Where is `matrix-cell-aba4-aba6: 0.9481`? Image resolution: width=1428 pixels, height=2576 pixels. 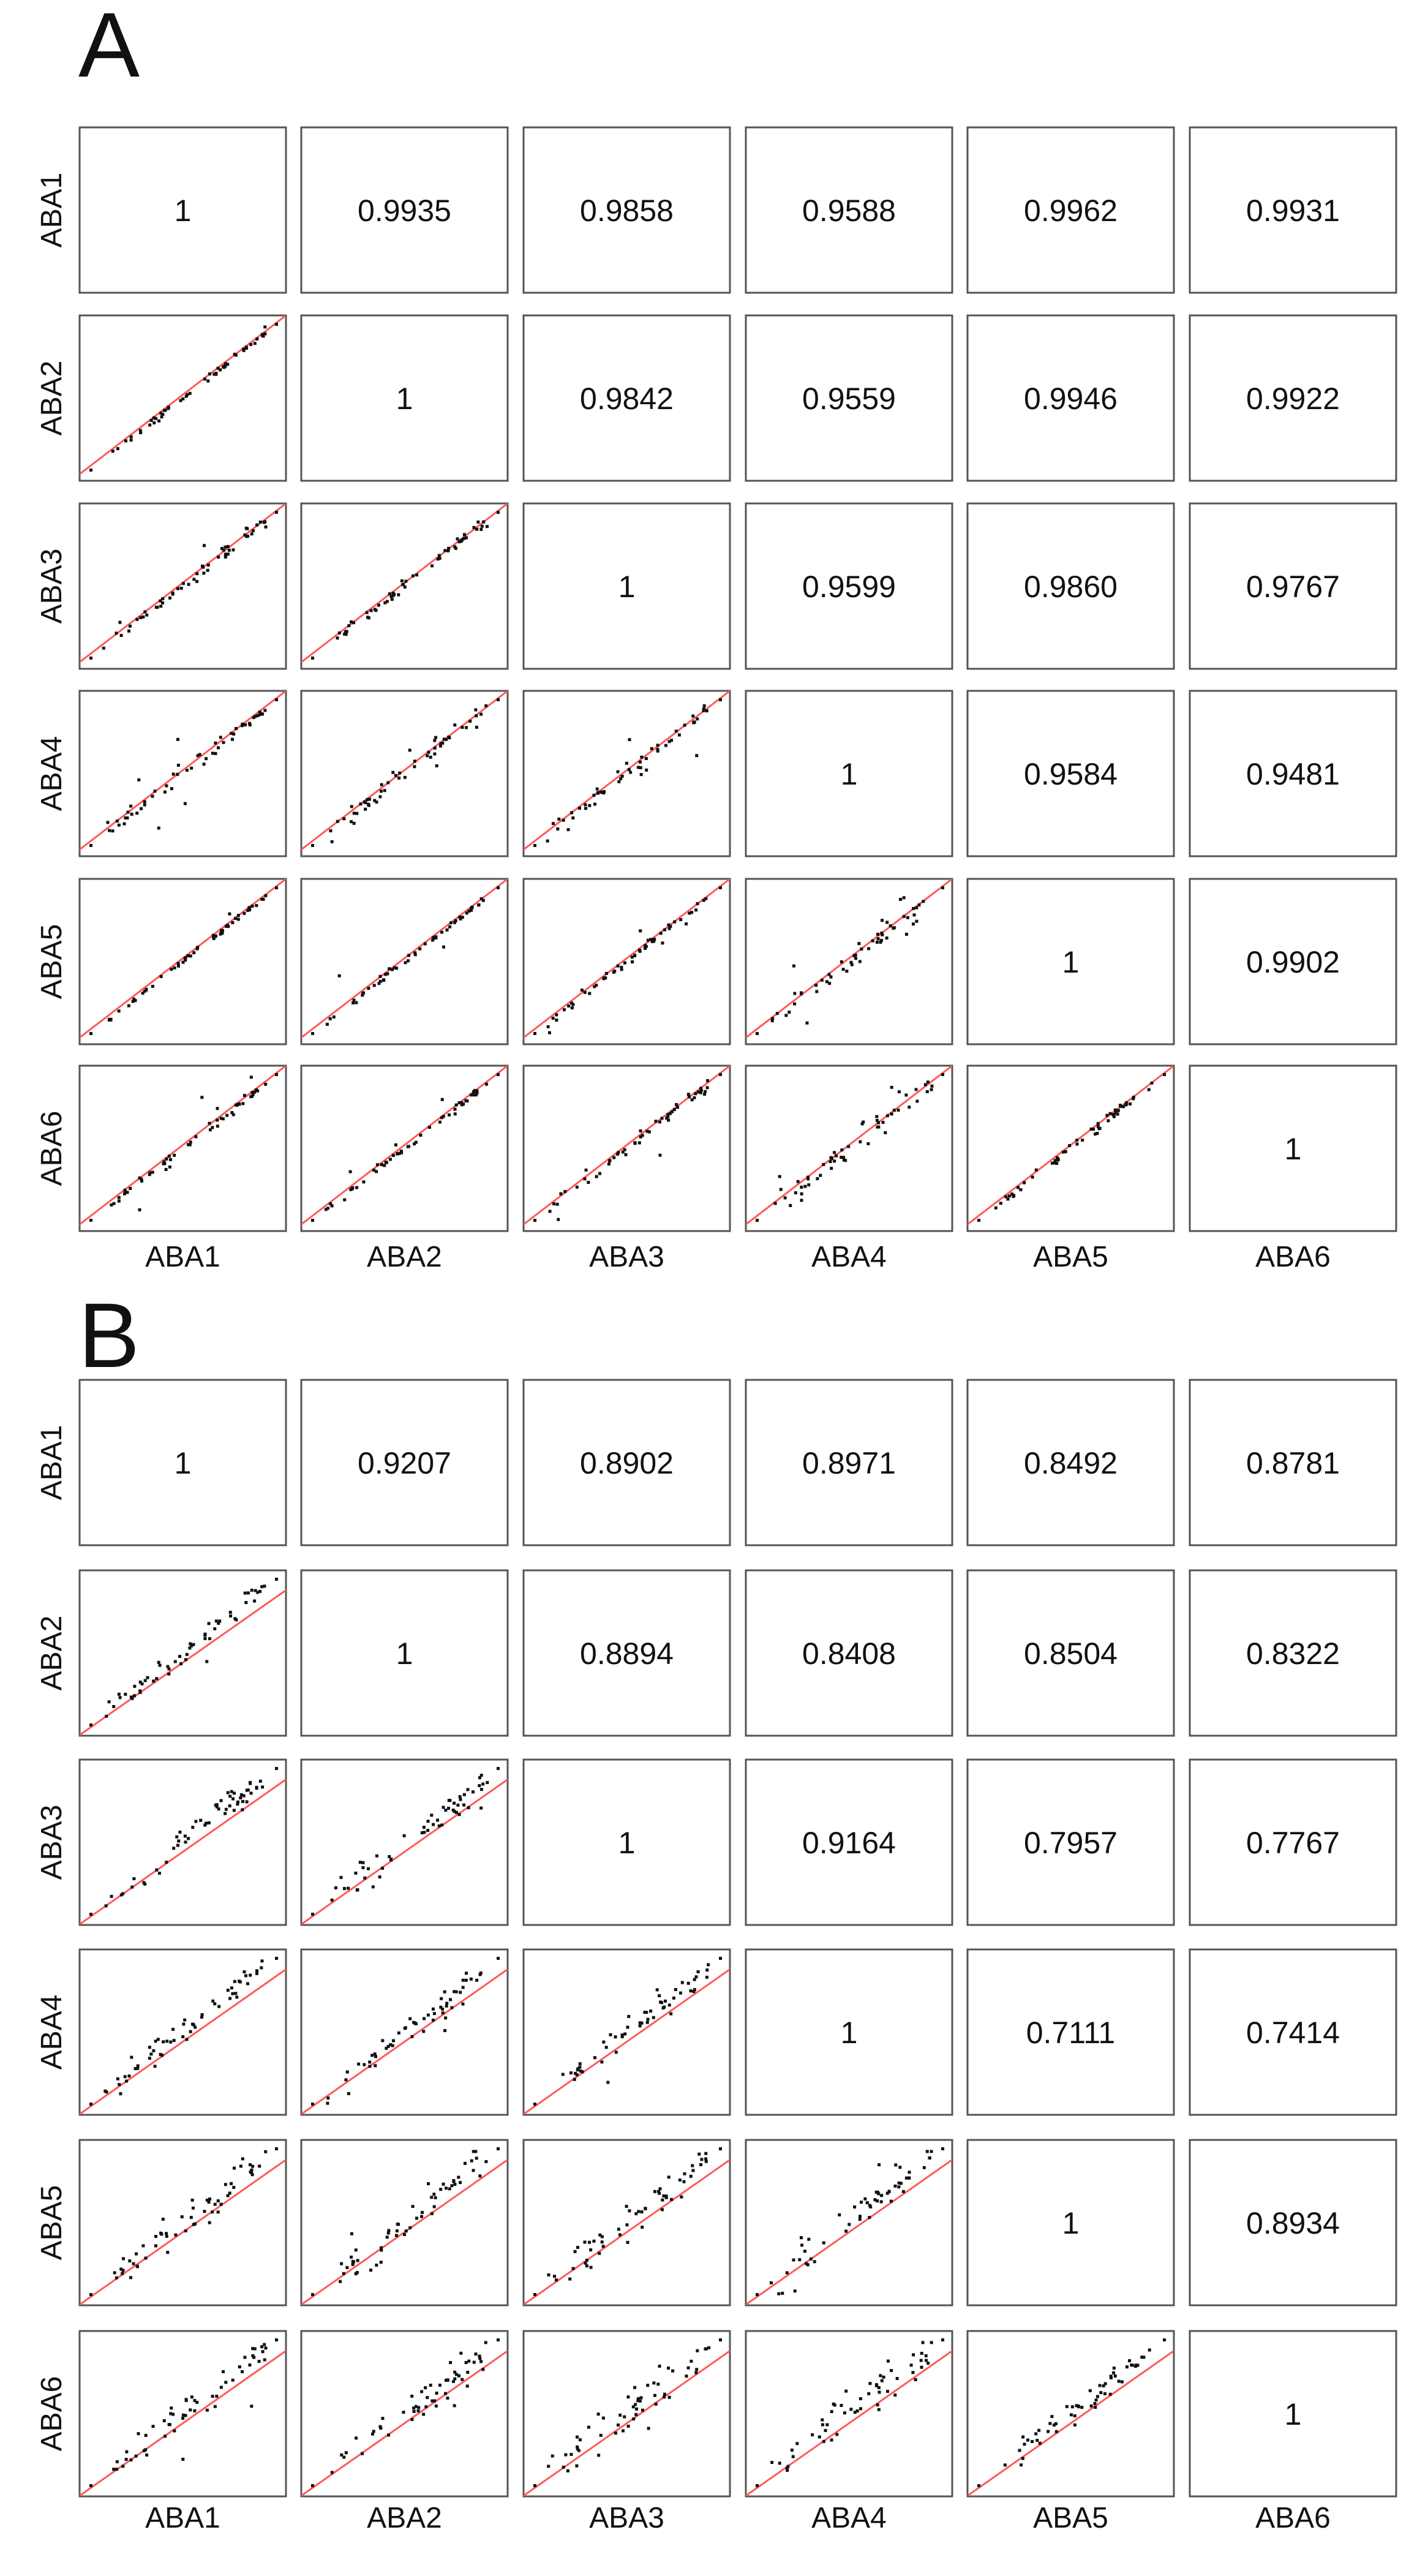
matrix-cell-aba4-aba6: 0.9481 is located at coordinates (1293, 773).